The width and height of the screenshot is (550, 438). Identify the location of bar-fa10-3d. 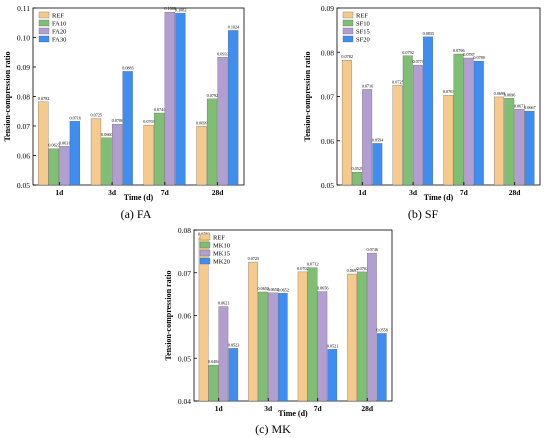
(106, 161).